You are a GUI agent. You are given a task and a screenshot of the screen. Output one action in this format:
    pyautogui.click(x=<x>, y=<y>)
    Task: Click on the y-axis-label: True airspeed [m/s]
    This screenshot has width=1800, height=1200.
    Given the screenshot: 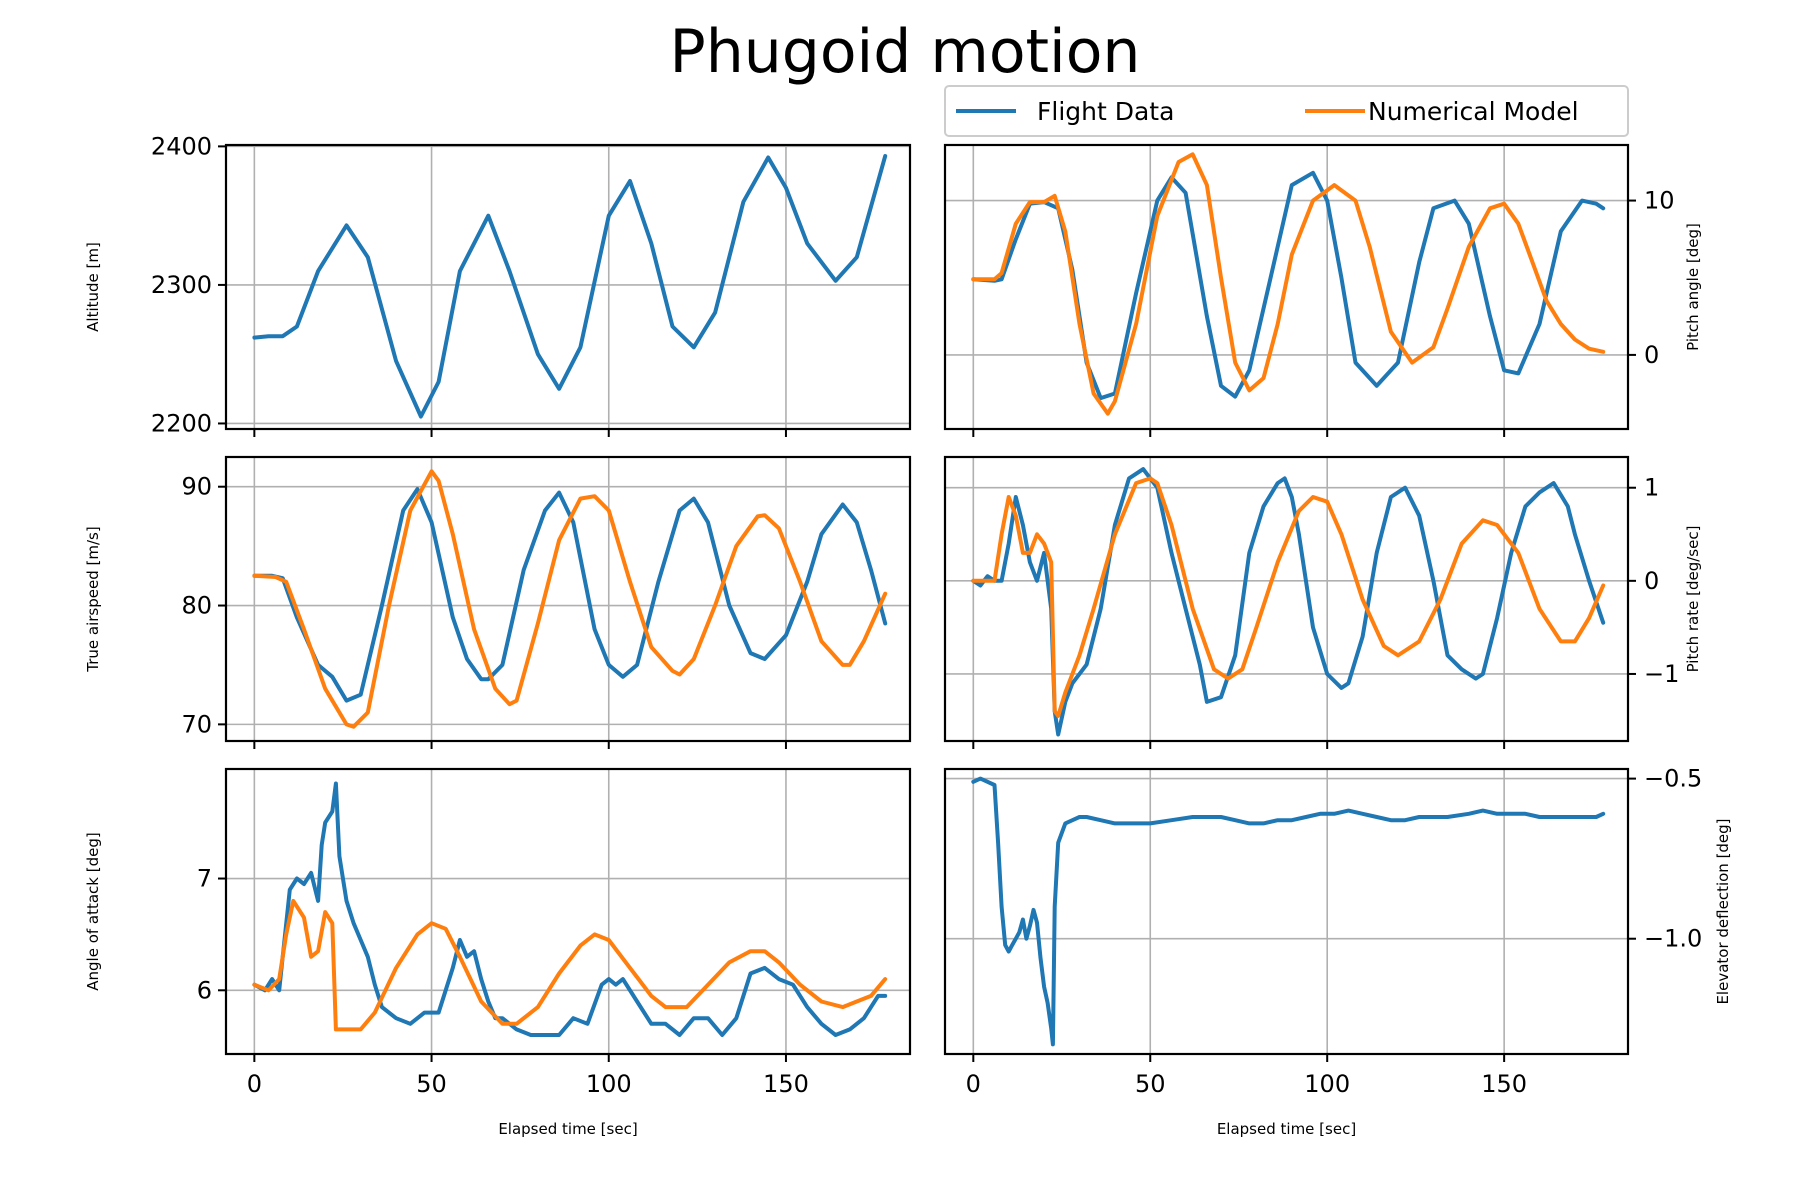 What is the action you would take?
    pyautogui.click(x=93, y=599)
    